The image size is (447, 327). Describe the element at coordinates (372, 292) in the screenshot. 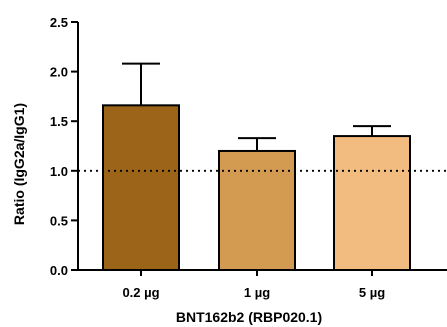

I see `x-tick-label: 5 µg` at that location.